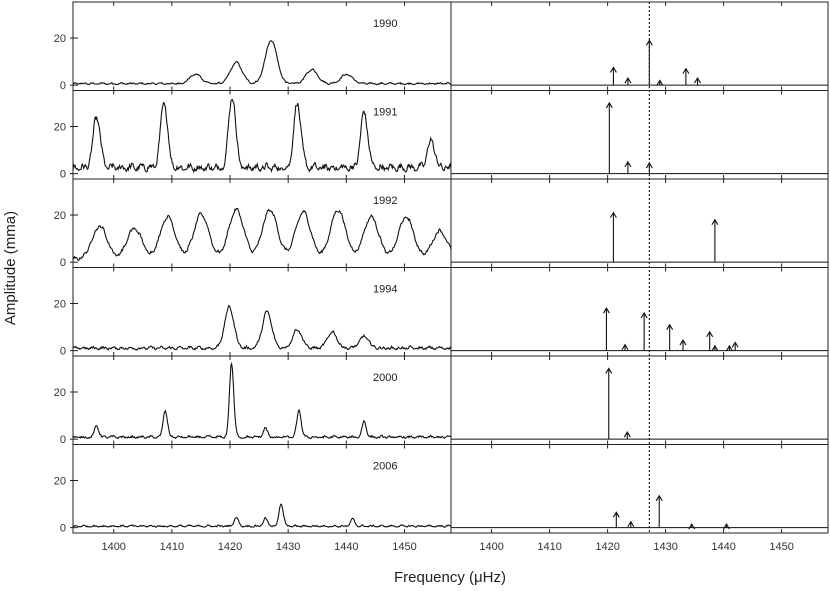  I want to click on y-axis-title: Amplitude (mma), so click(10, 268).